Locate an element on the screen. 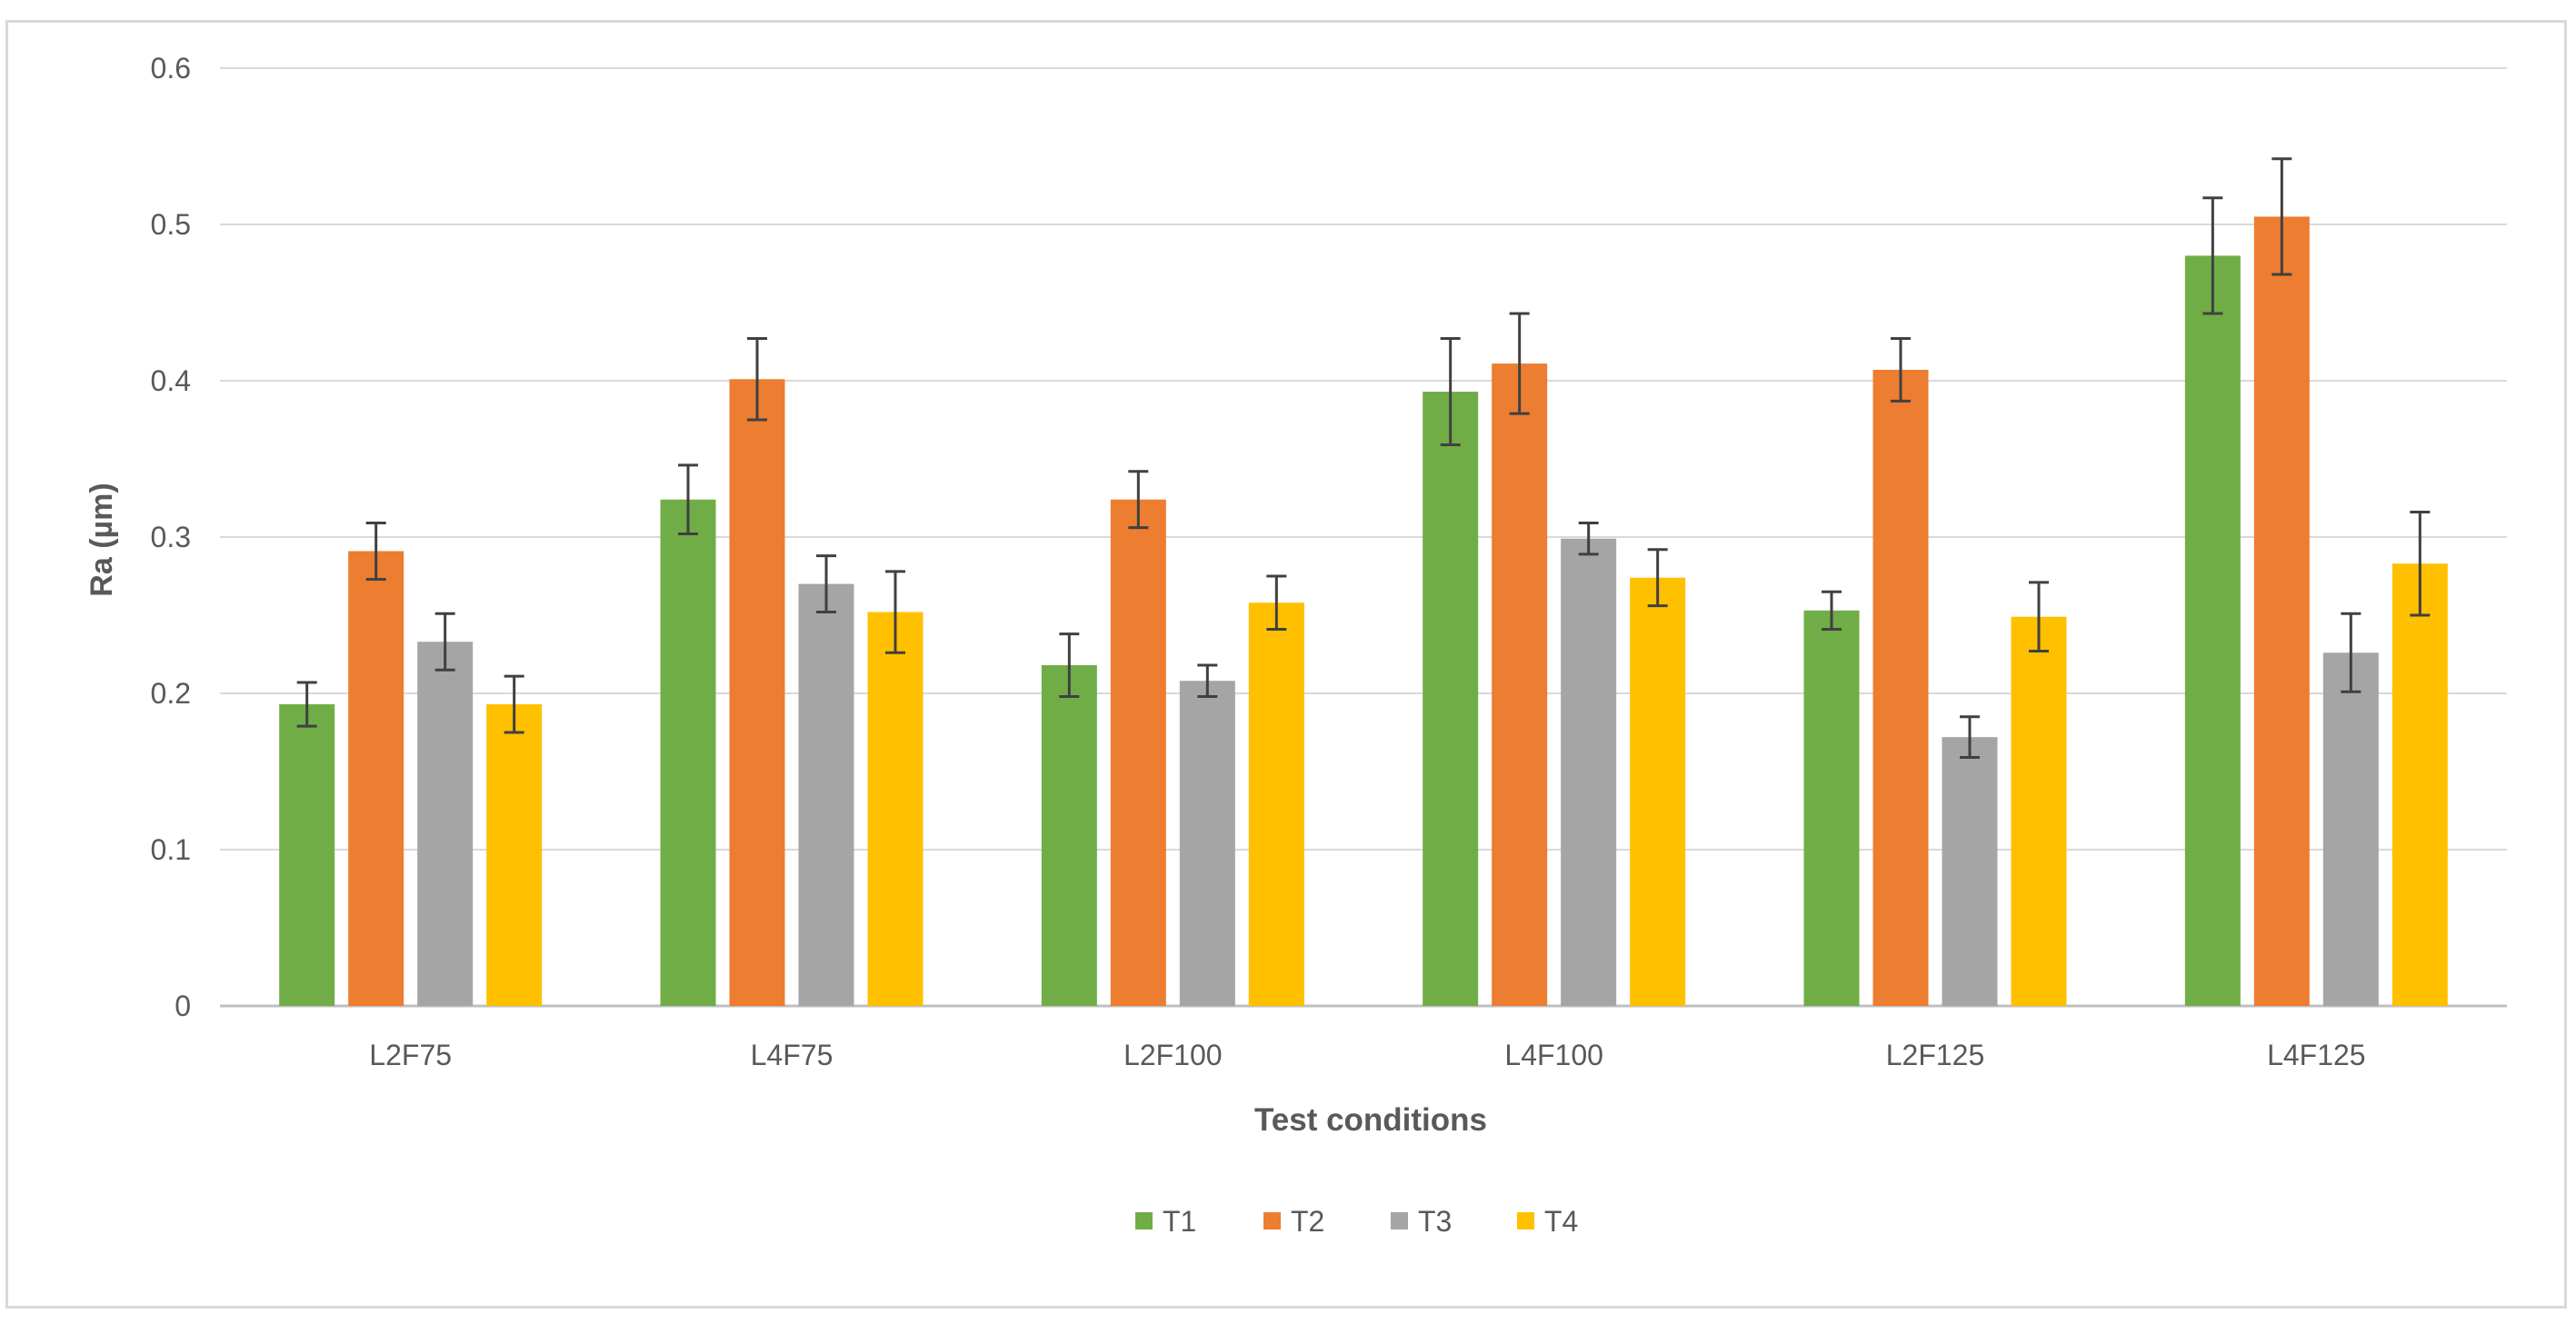  bar-t3-l2f125 is located at coordinates (1970, 871).